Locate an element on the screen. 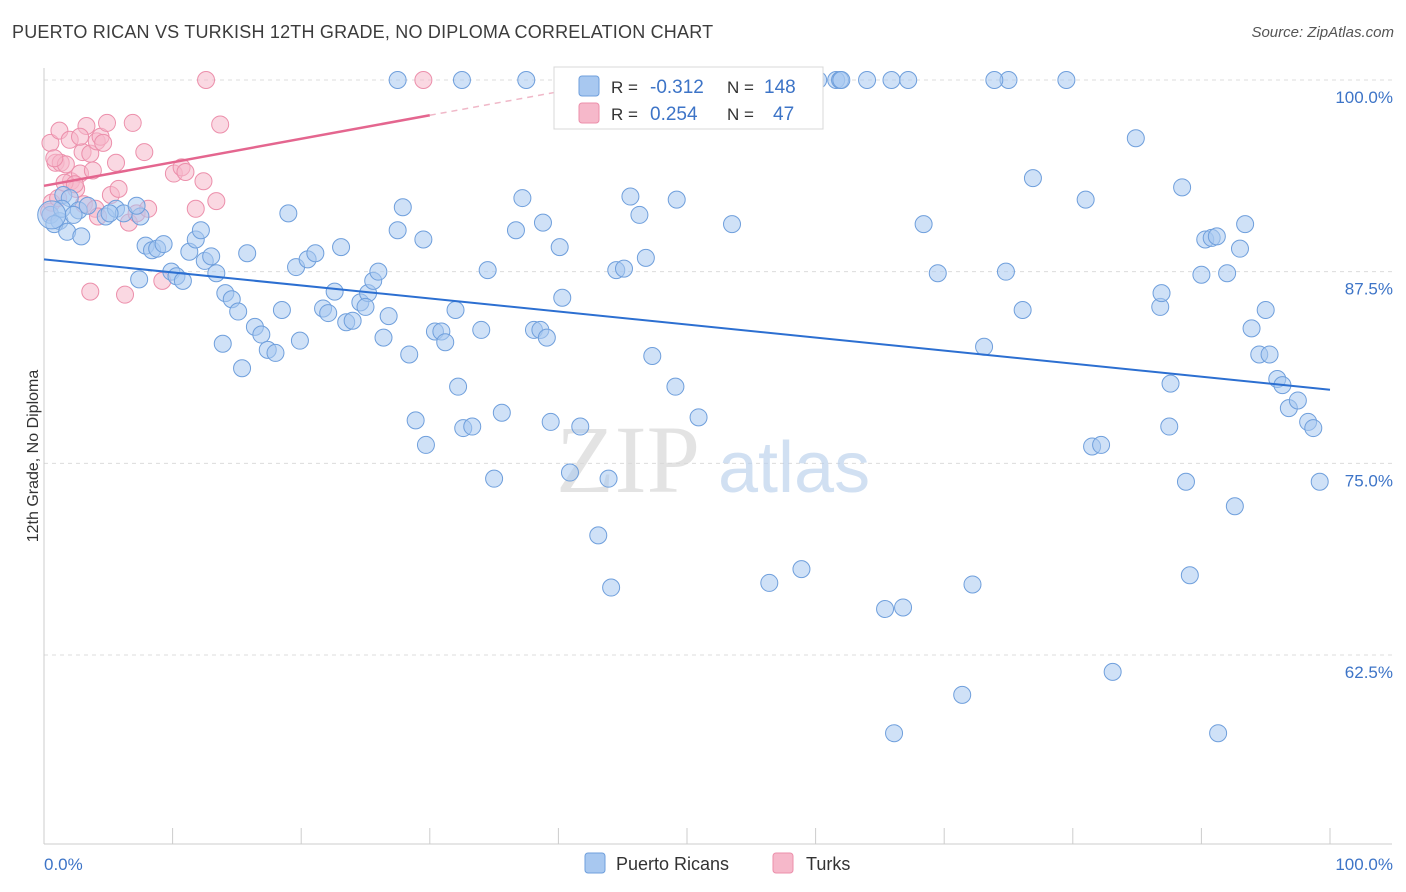  correlation-legend: R = -0.312 N = 148 R = 0.254 N = 47 is located at coordinates (688, 98).